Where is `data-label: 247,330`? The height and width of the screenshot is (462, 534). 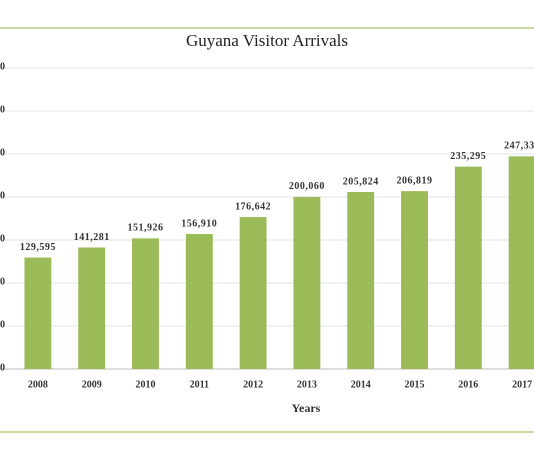 data-label: 247,330 is located at coordinates (519, 146).